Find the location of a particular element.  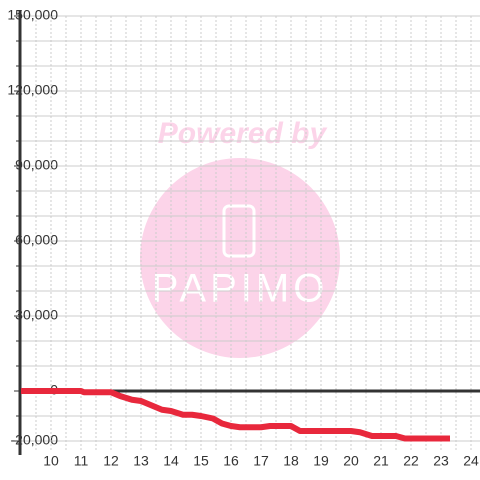

x-tick-label: 13 is located at coordinates (141, 461).